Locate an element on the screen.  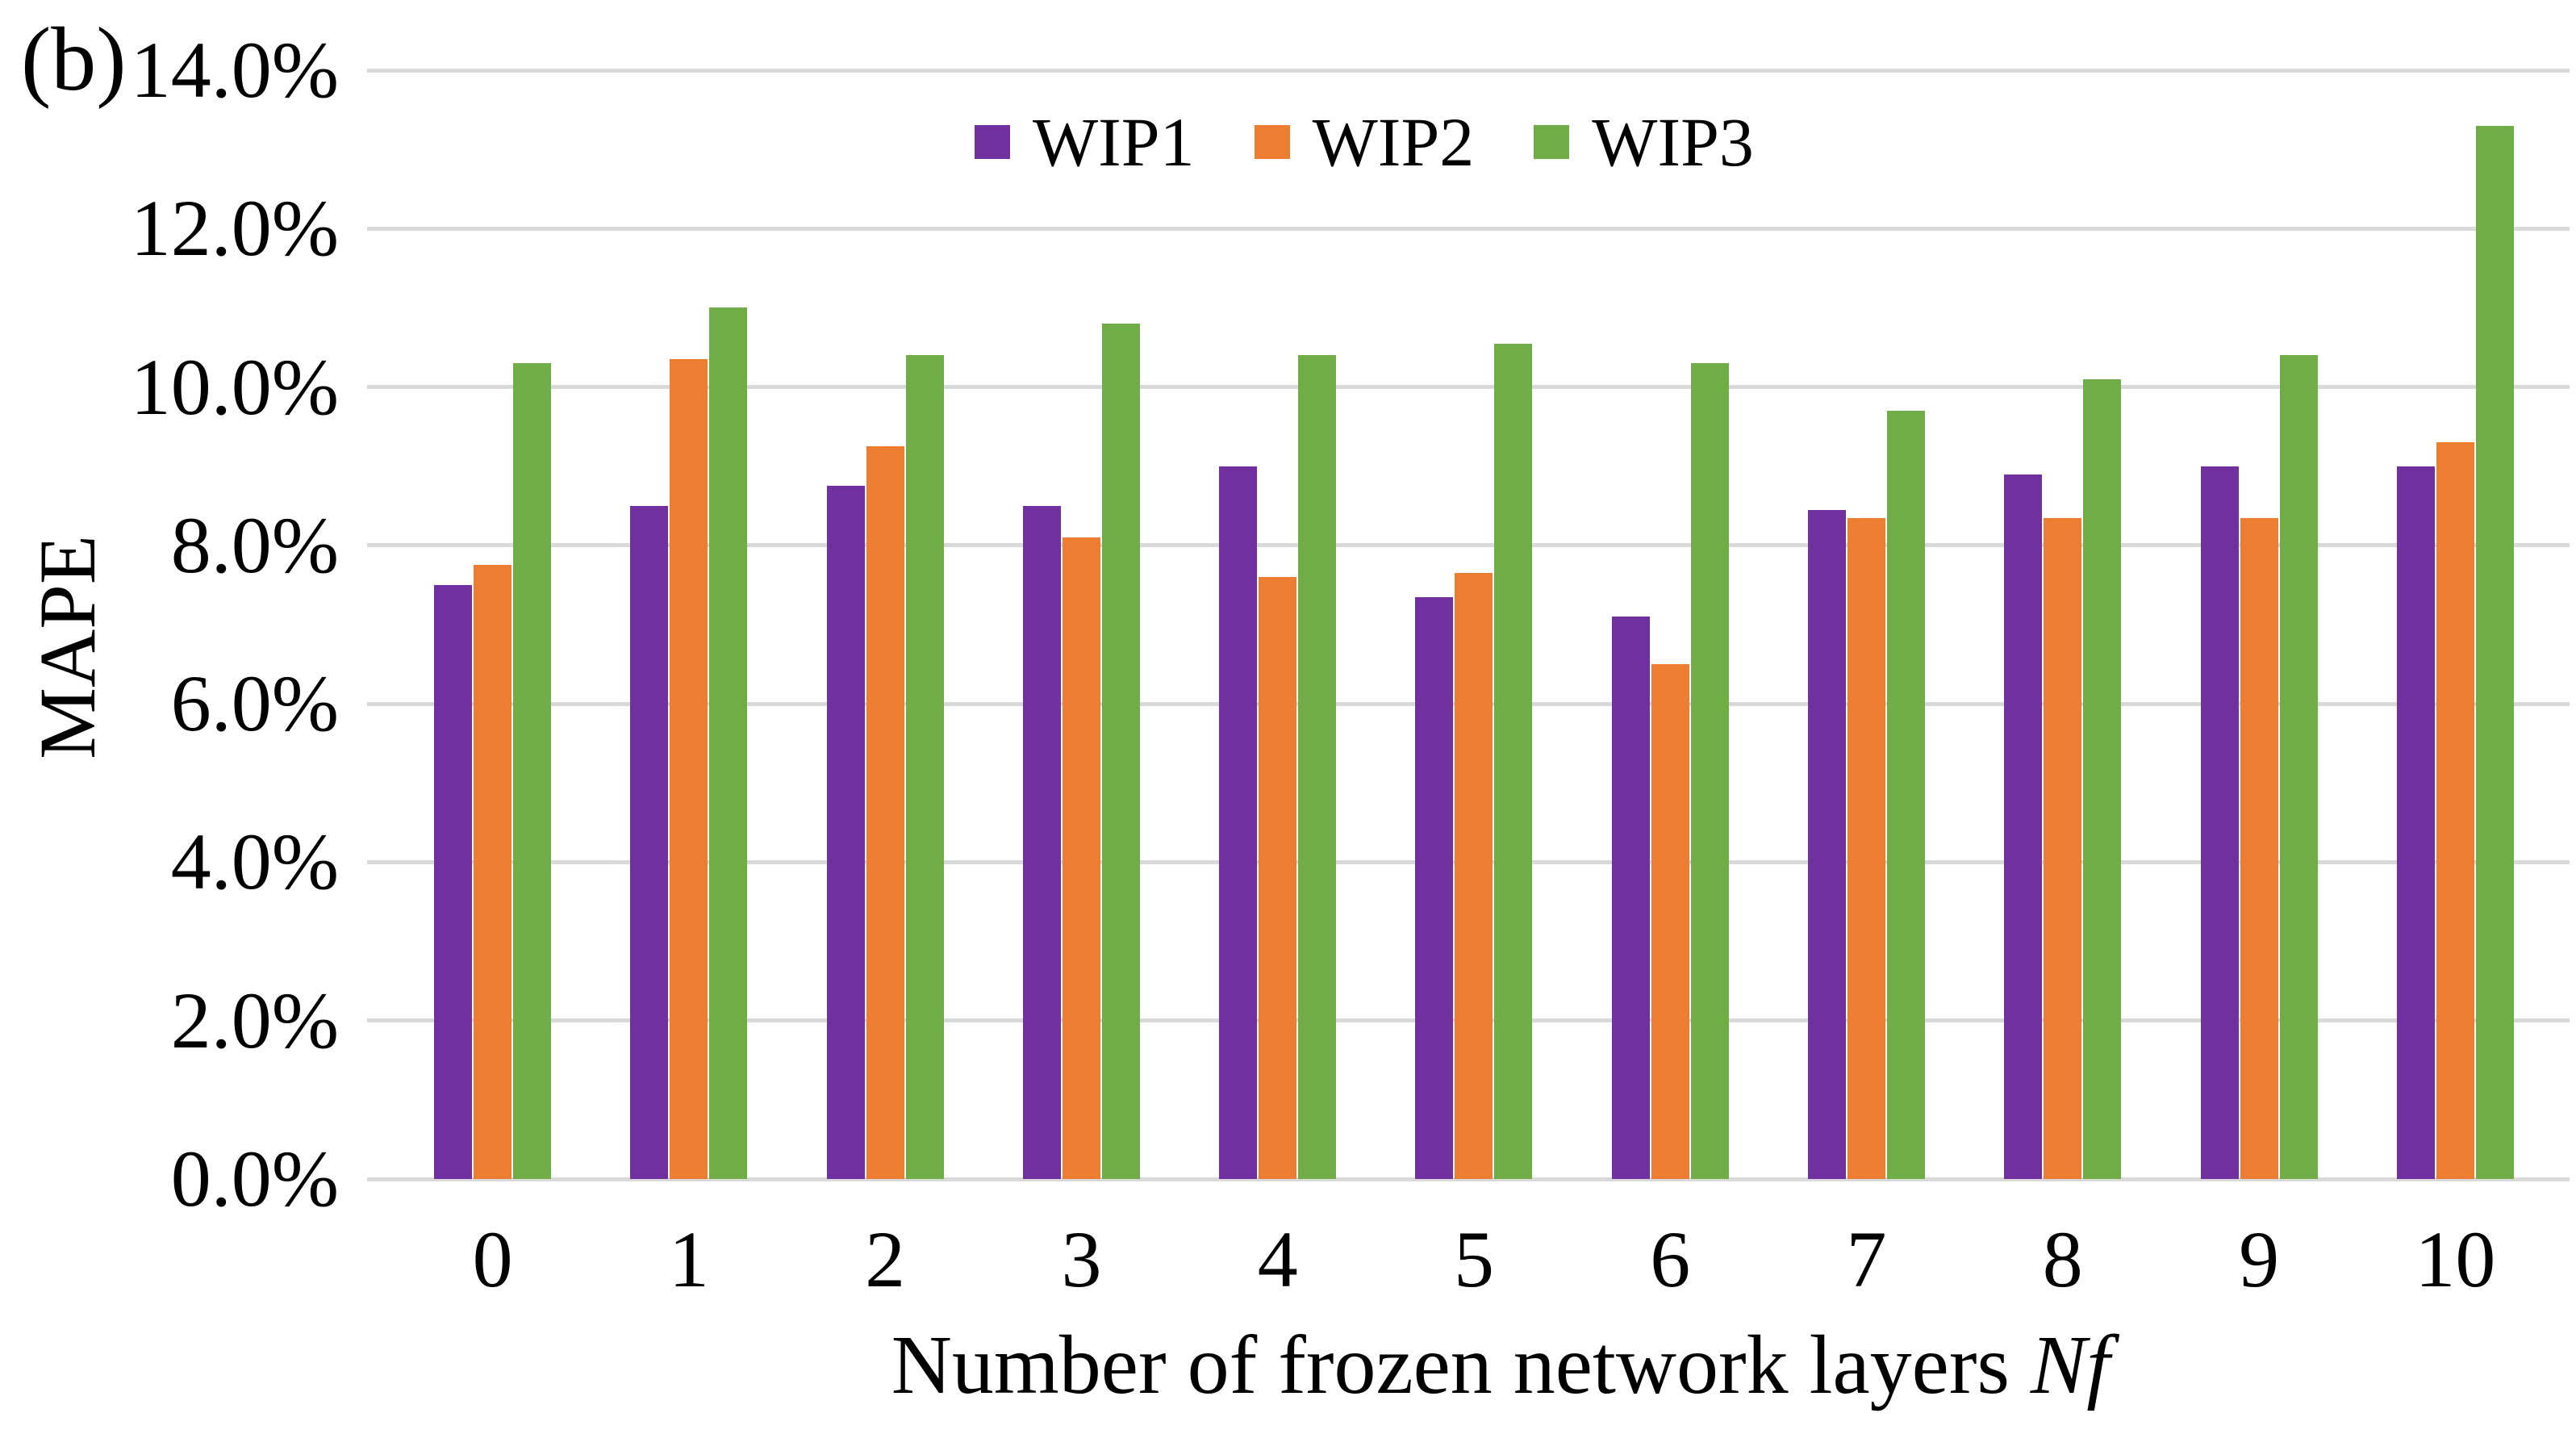
y-tick-label: 4.0% is located at coordinates (254, 862).